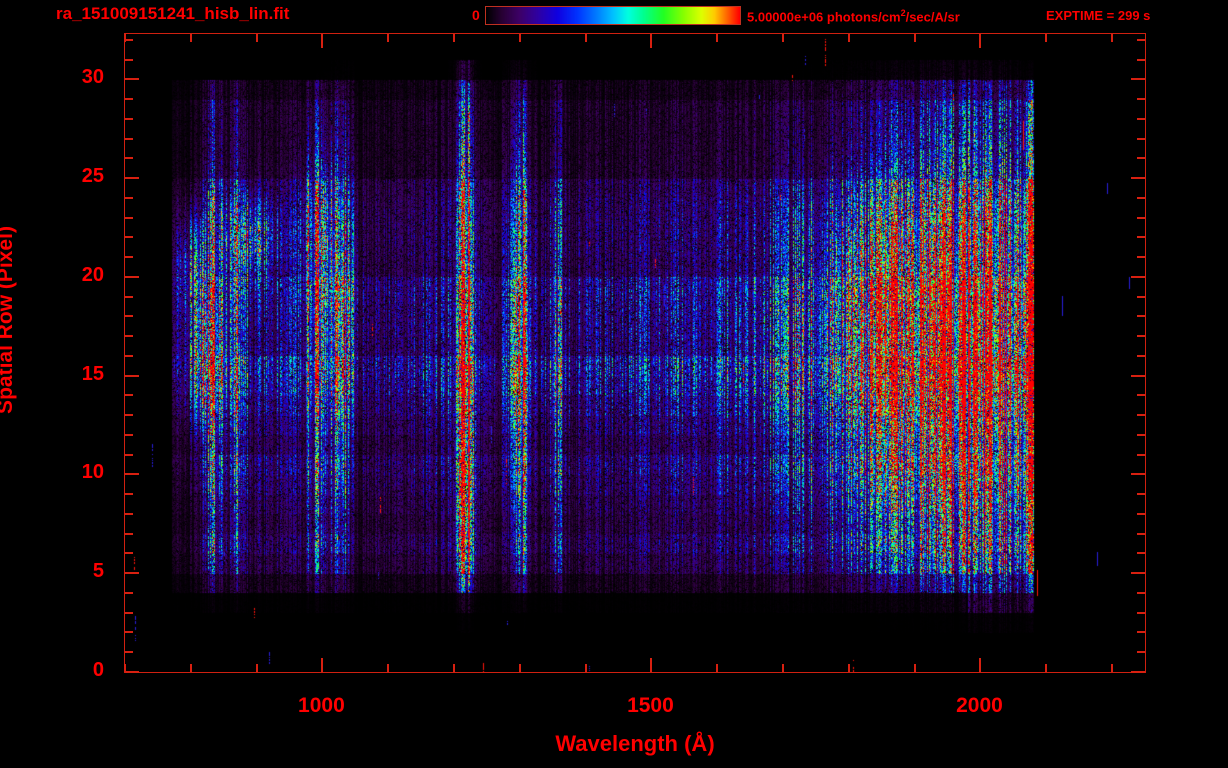 This screenshot has height=768, width=1228. What do you see at coordinates (8, 320) in the screenshot?
I see `y-axis-title: Spatial Row (Pixel)` at bounding box center [8, 320].